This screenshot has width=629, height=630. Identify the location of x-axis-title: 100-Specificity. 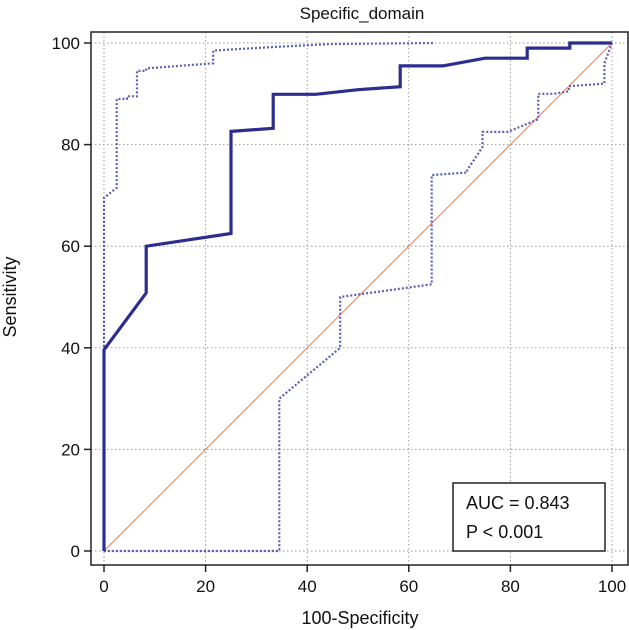
(359, 618).